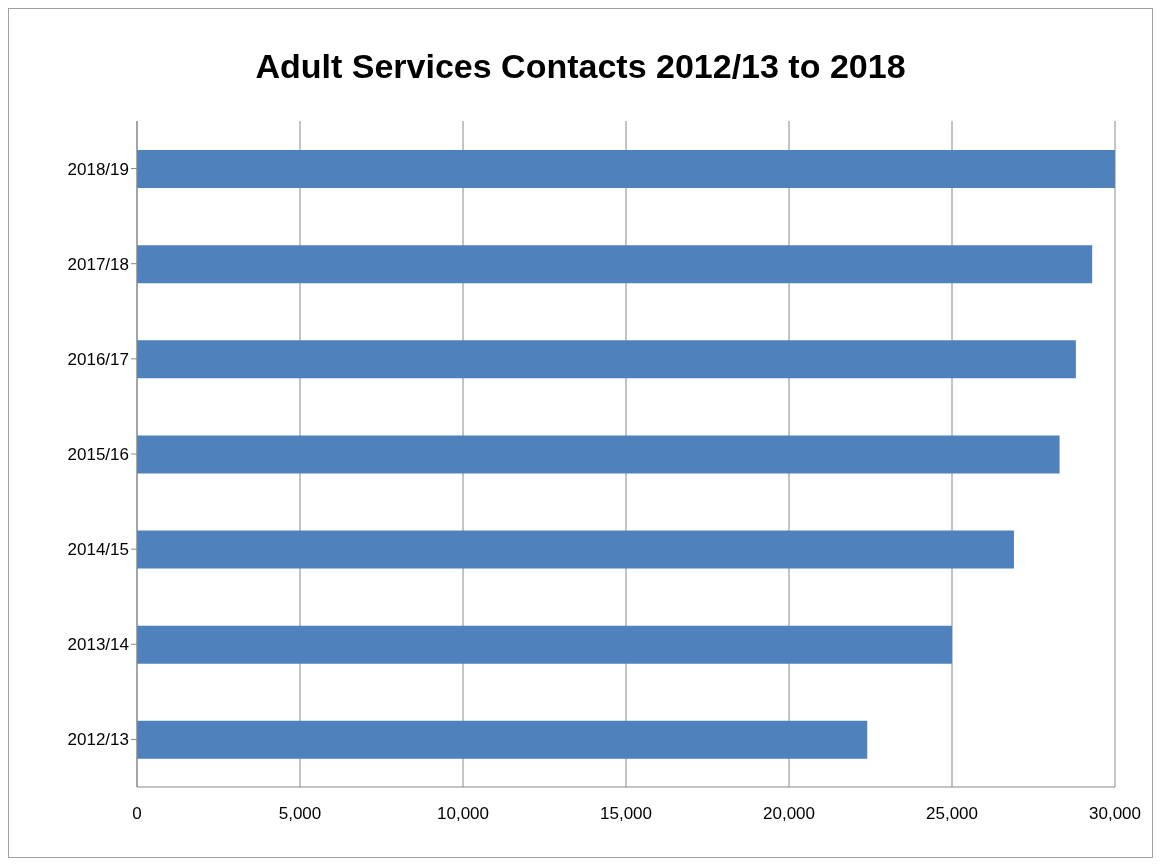 The width and height of the screenshot is (1161, 866). Describe the element at coordinates (98, 645) in the screenshot. I see `y-tick-label: 2013/14` at that location.